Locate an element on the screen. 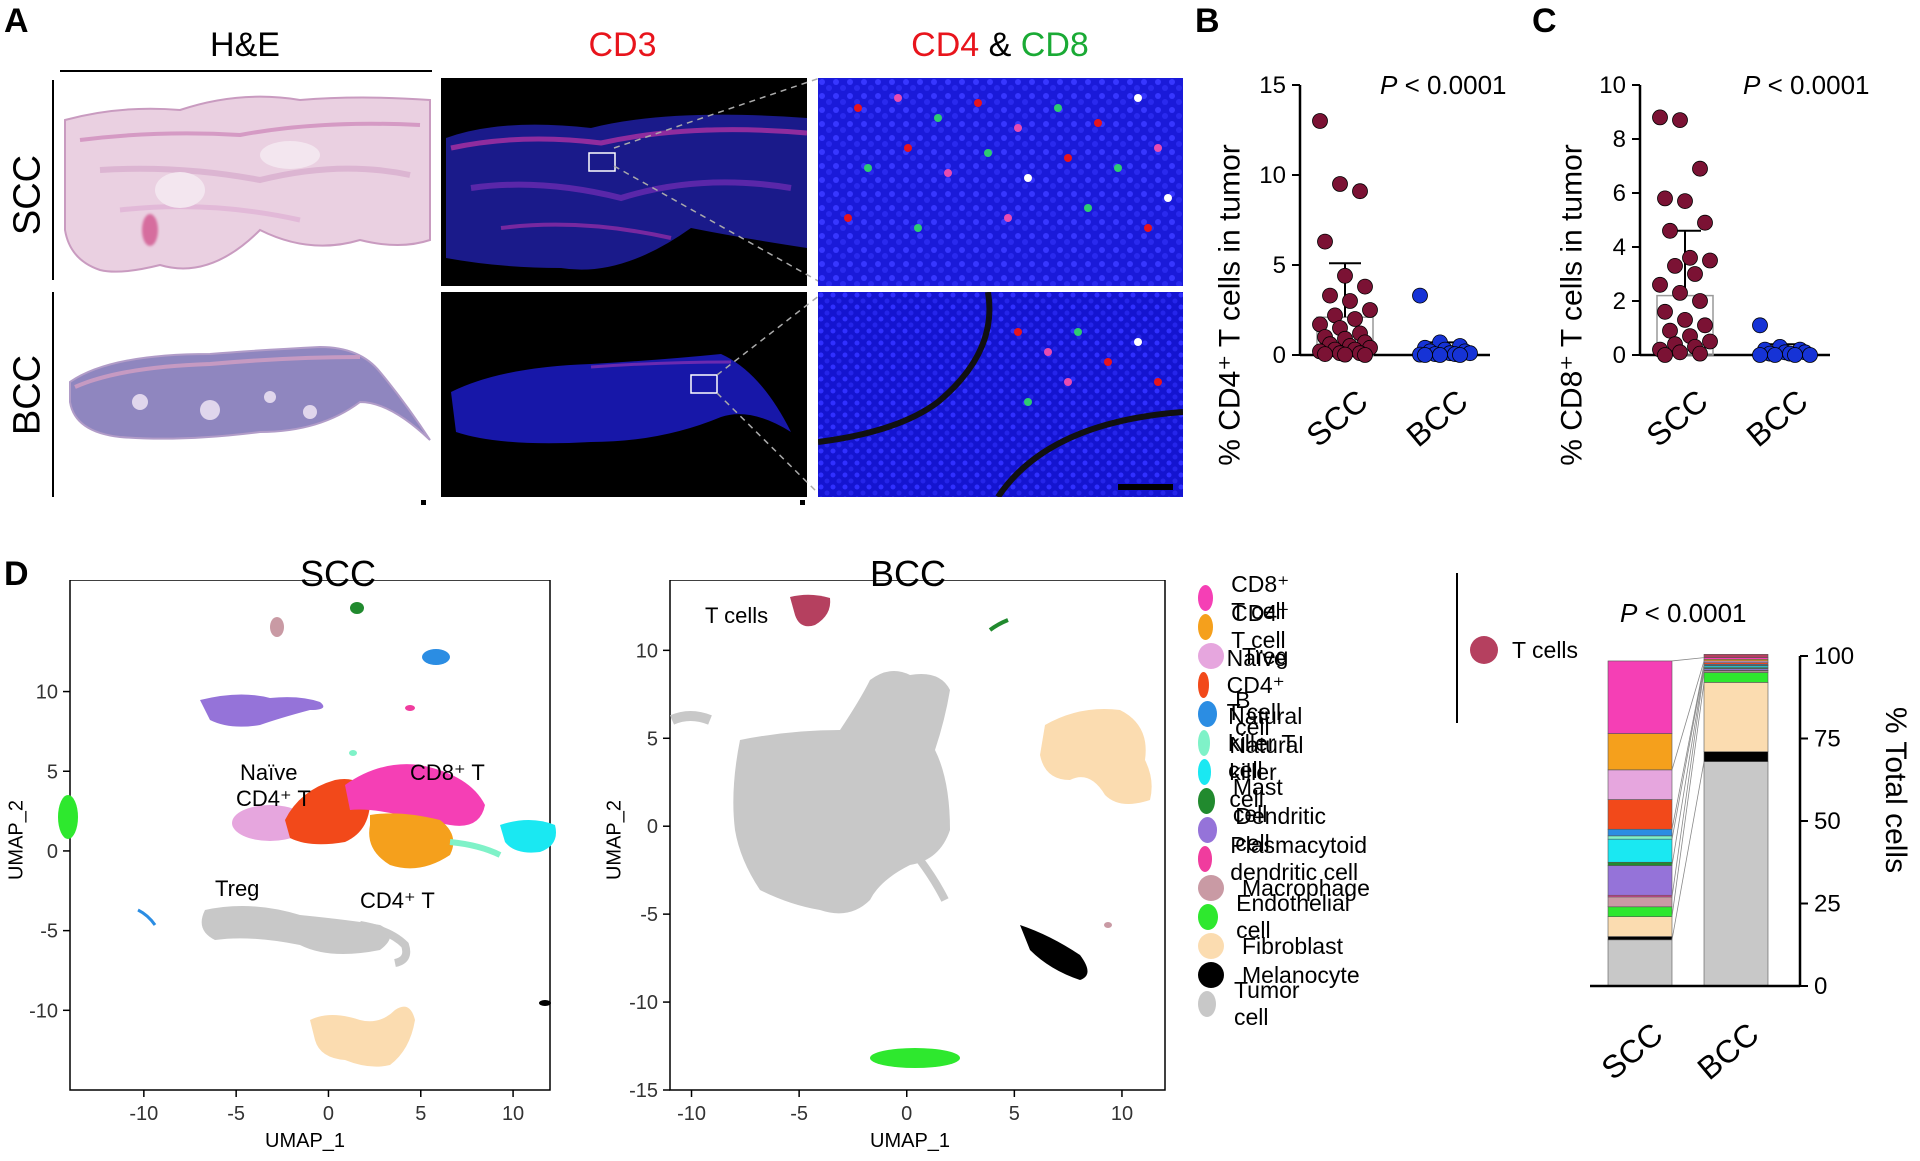 The height and width of the screenshot is (1161, 1920). legend-item: Melanocyte is located at coordinates (1279, 975).